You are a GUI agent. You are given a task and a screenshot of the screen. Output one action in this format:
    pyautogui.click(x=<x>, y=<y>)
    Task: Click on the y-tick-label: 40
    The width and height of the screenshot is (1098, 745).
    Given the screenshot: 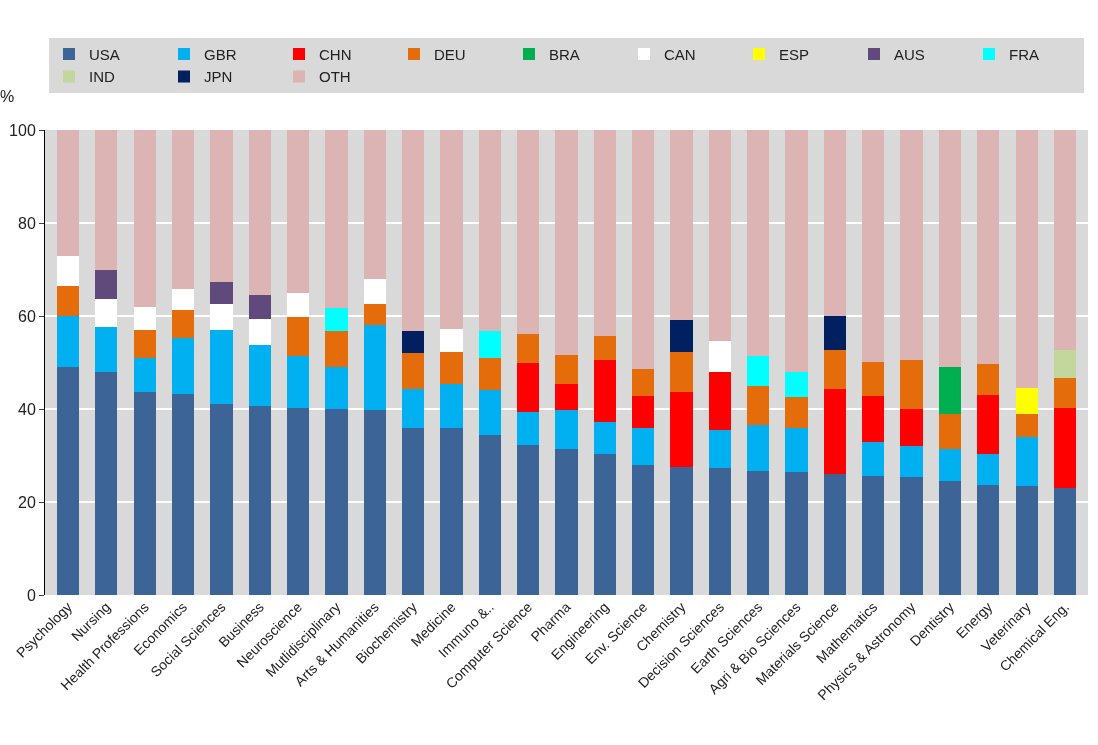 What is the action you would take?
    pyautogui.click(x=27, y=409)
    